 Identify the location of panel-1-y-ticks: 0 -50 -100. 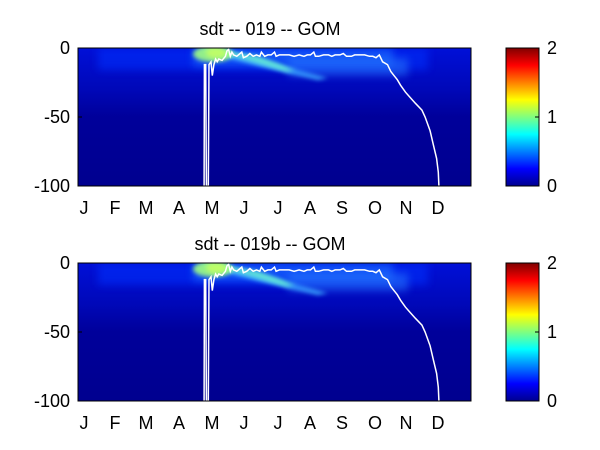
(58, 117).